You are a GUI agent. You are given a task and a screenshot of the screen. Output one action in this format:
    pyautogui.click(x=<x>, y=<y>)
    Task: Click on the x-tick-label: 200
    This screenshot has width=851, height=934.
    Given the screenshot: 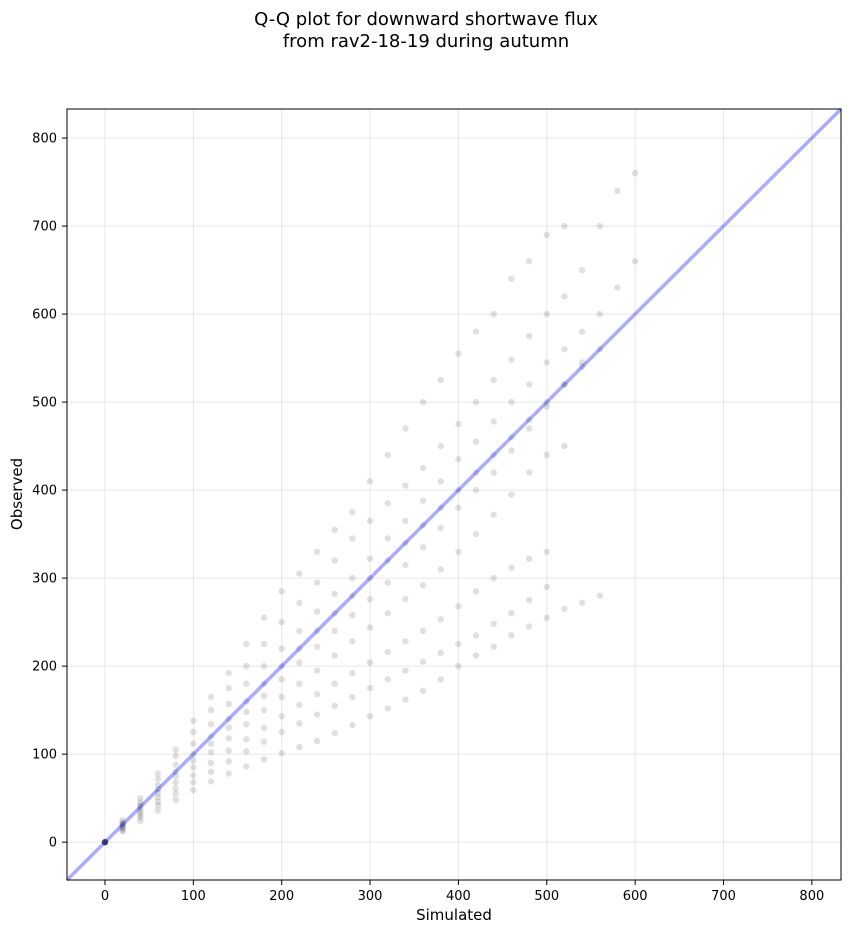 What is the action you would take?
    pyautogui.click(x=281, y=896)
    